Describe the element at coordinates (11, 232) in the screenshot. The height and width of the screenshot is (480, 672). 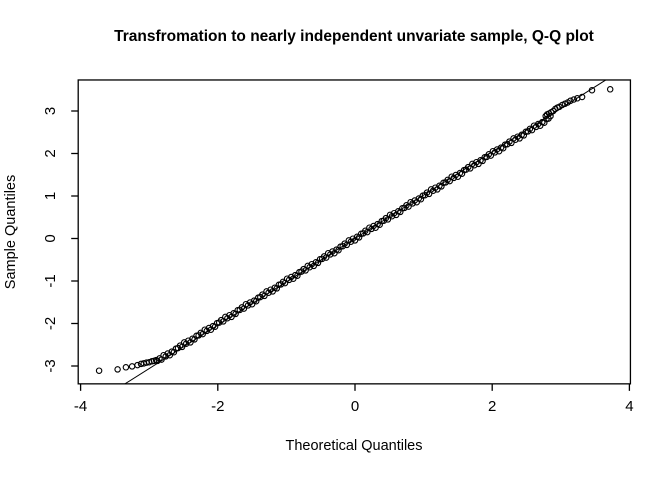
I see `y-axis-title: Sample Quantiles` at that location.